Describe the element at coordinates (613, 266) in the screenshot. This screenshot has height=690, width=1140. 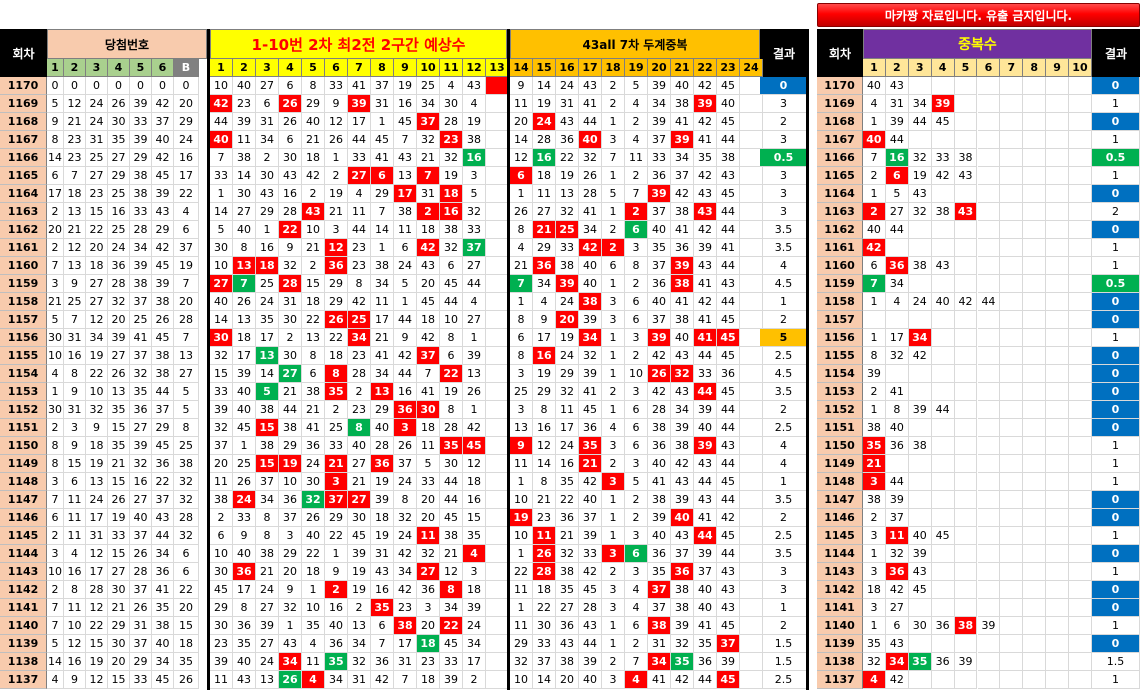
I see `overlap-number: 6` at that location.